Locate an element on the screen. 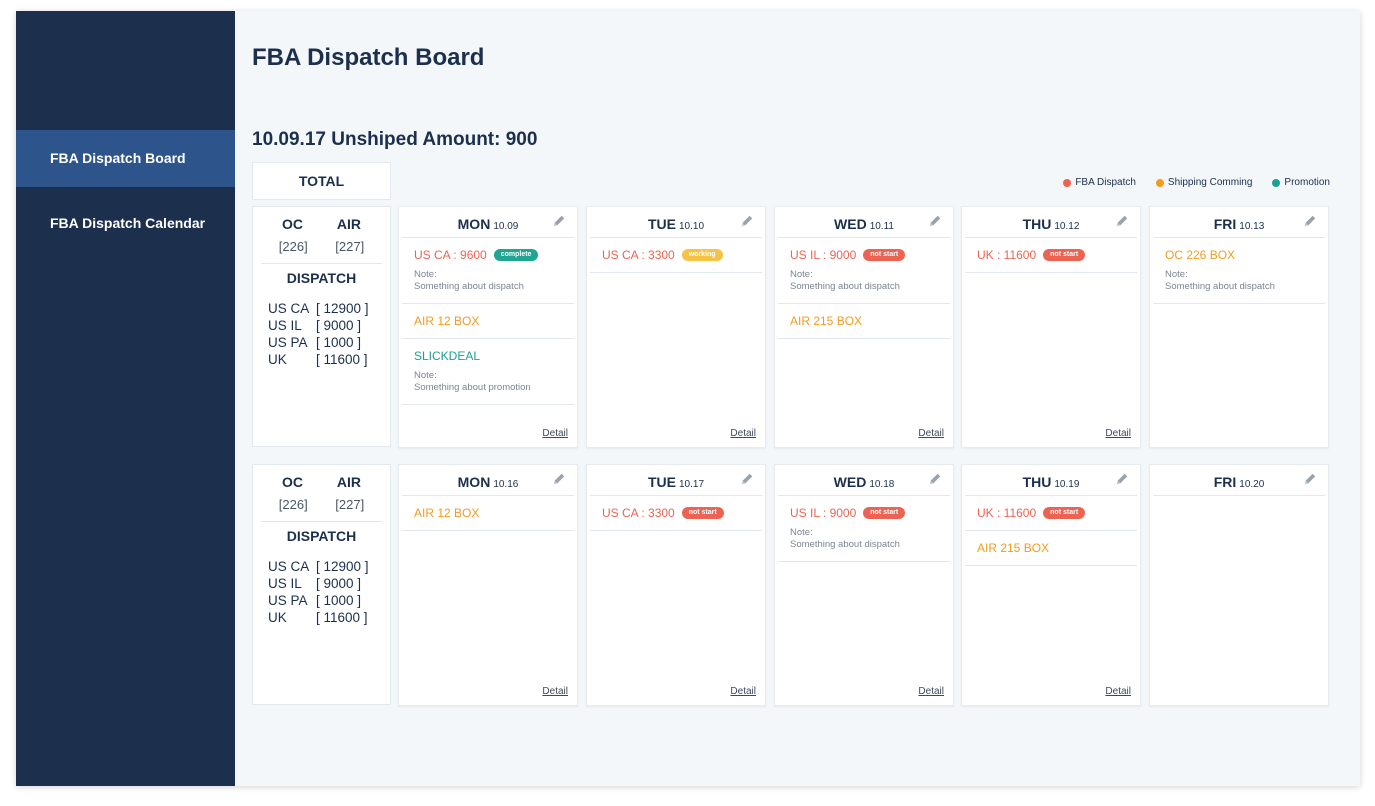 This screenshot has width=1375, height=806. entry-note: Note: Something about promotion is located at coordinates (487, 382).